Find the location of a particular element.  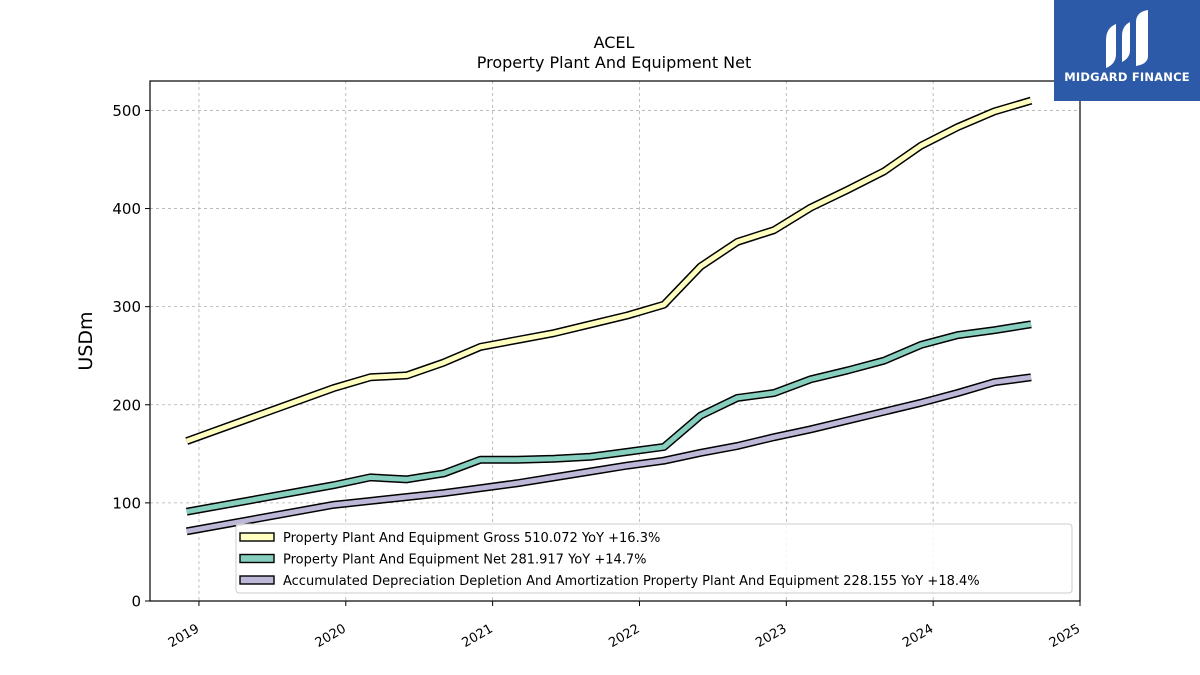

chart-title: ACEL is located at coordinates (614, 42).